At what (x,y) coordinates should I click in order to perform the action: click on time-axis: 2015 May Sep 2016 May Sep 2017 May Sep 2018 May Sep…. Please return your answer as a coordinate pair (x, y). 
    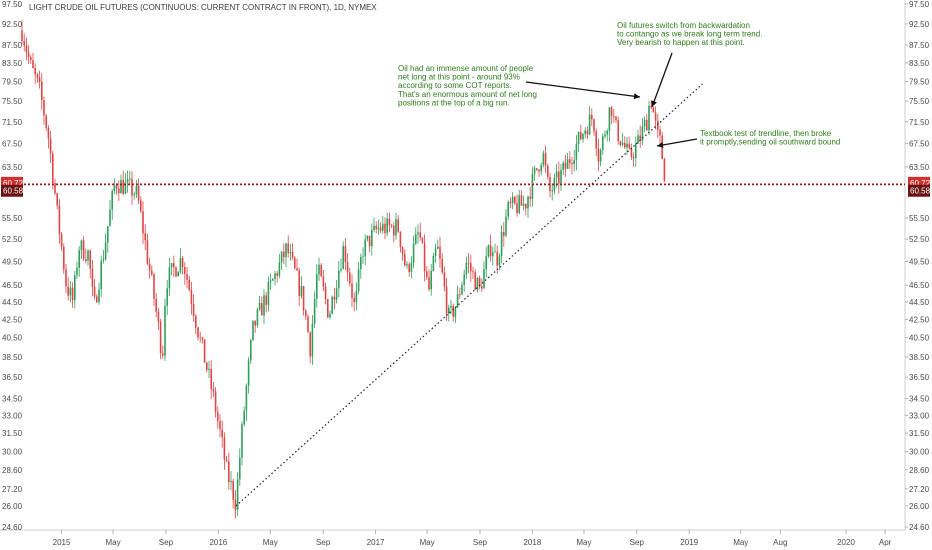
    Looking at the image, I should click on (472, 538).